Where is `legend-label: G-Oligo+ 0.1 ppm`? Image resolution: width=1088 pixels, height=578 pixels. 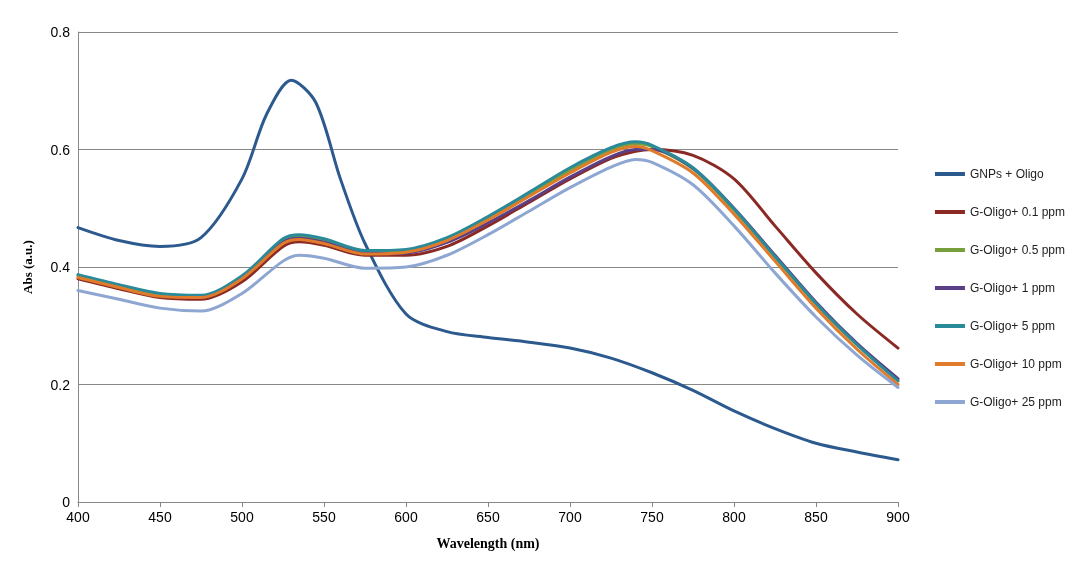
legend-label: G-Oligo+ 0.1 ppm is located at coordinates (1017, 212).